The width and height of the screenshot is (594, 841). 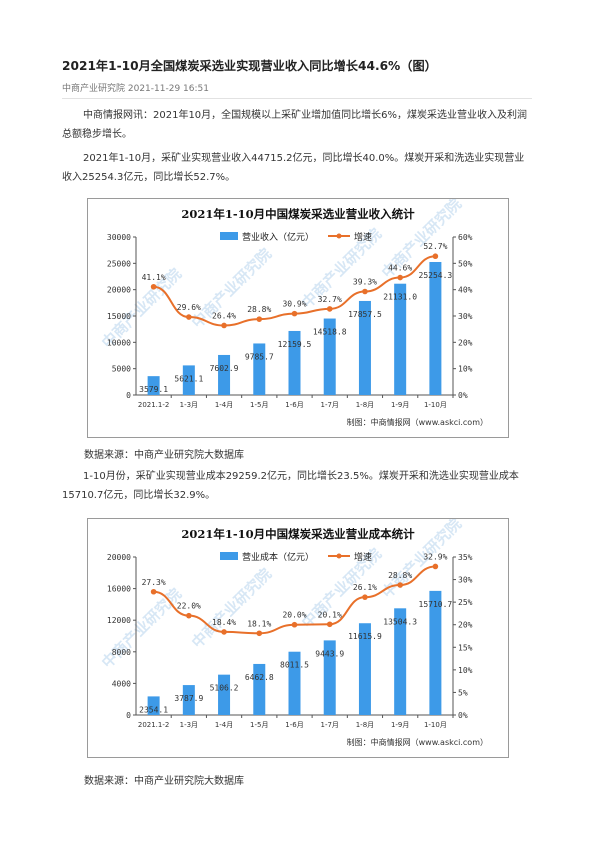 I want to click on x-tick-label: 1-3月, so click(x=189, y=725).